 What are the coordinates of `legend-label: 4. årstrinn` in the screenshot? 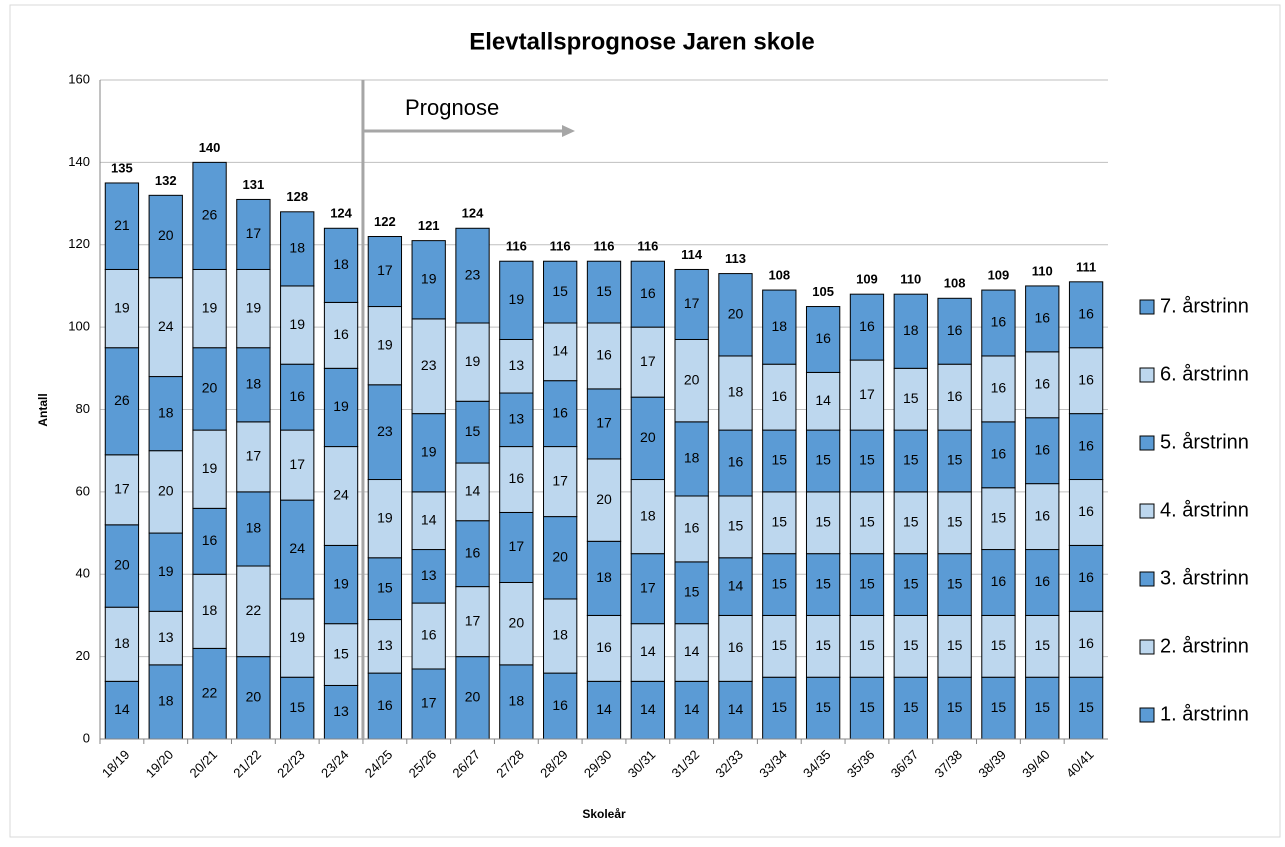 It's located at (1204, 510).